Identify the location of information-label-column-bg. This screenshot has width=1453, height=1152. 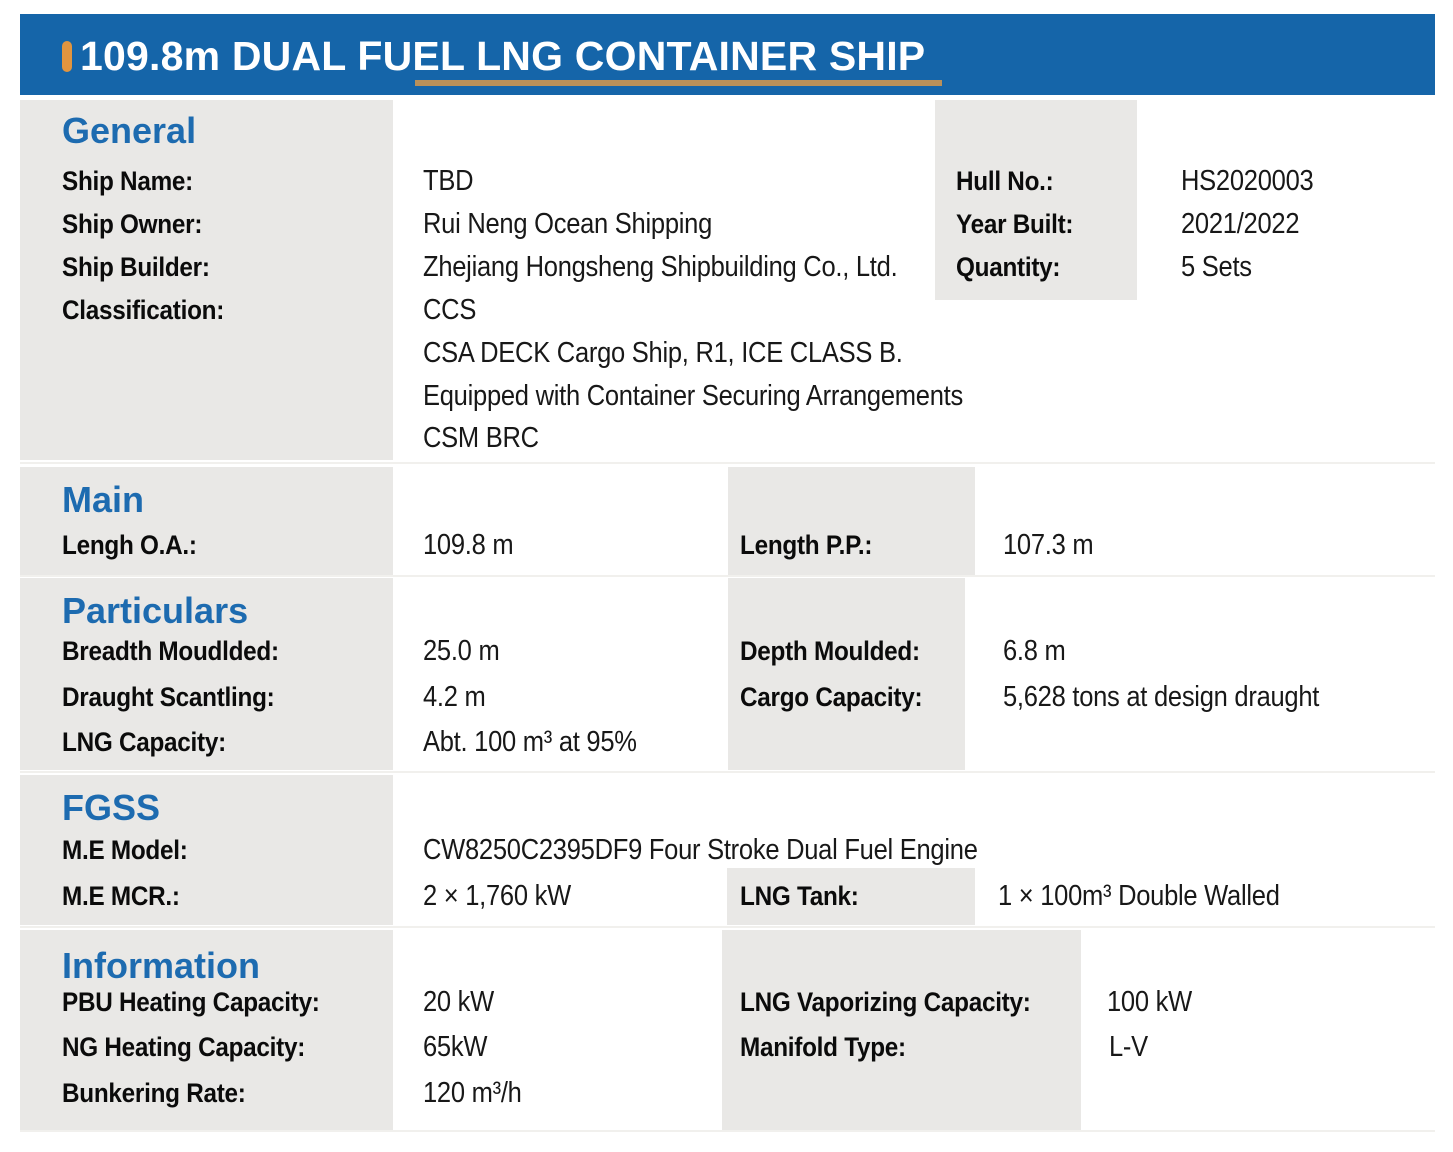
(206, 1030).